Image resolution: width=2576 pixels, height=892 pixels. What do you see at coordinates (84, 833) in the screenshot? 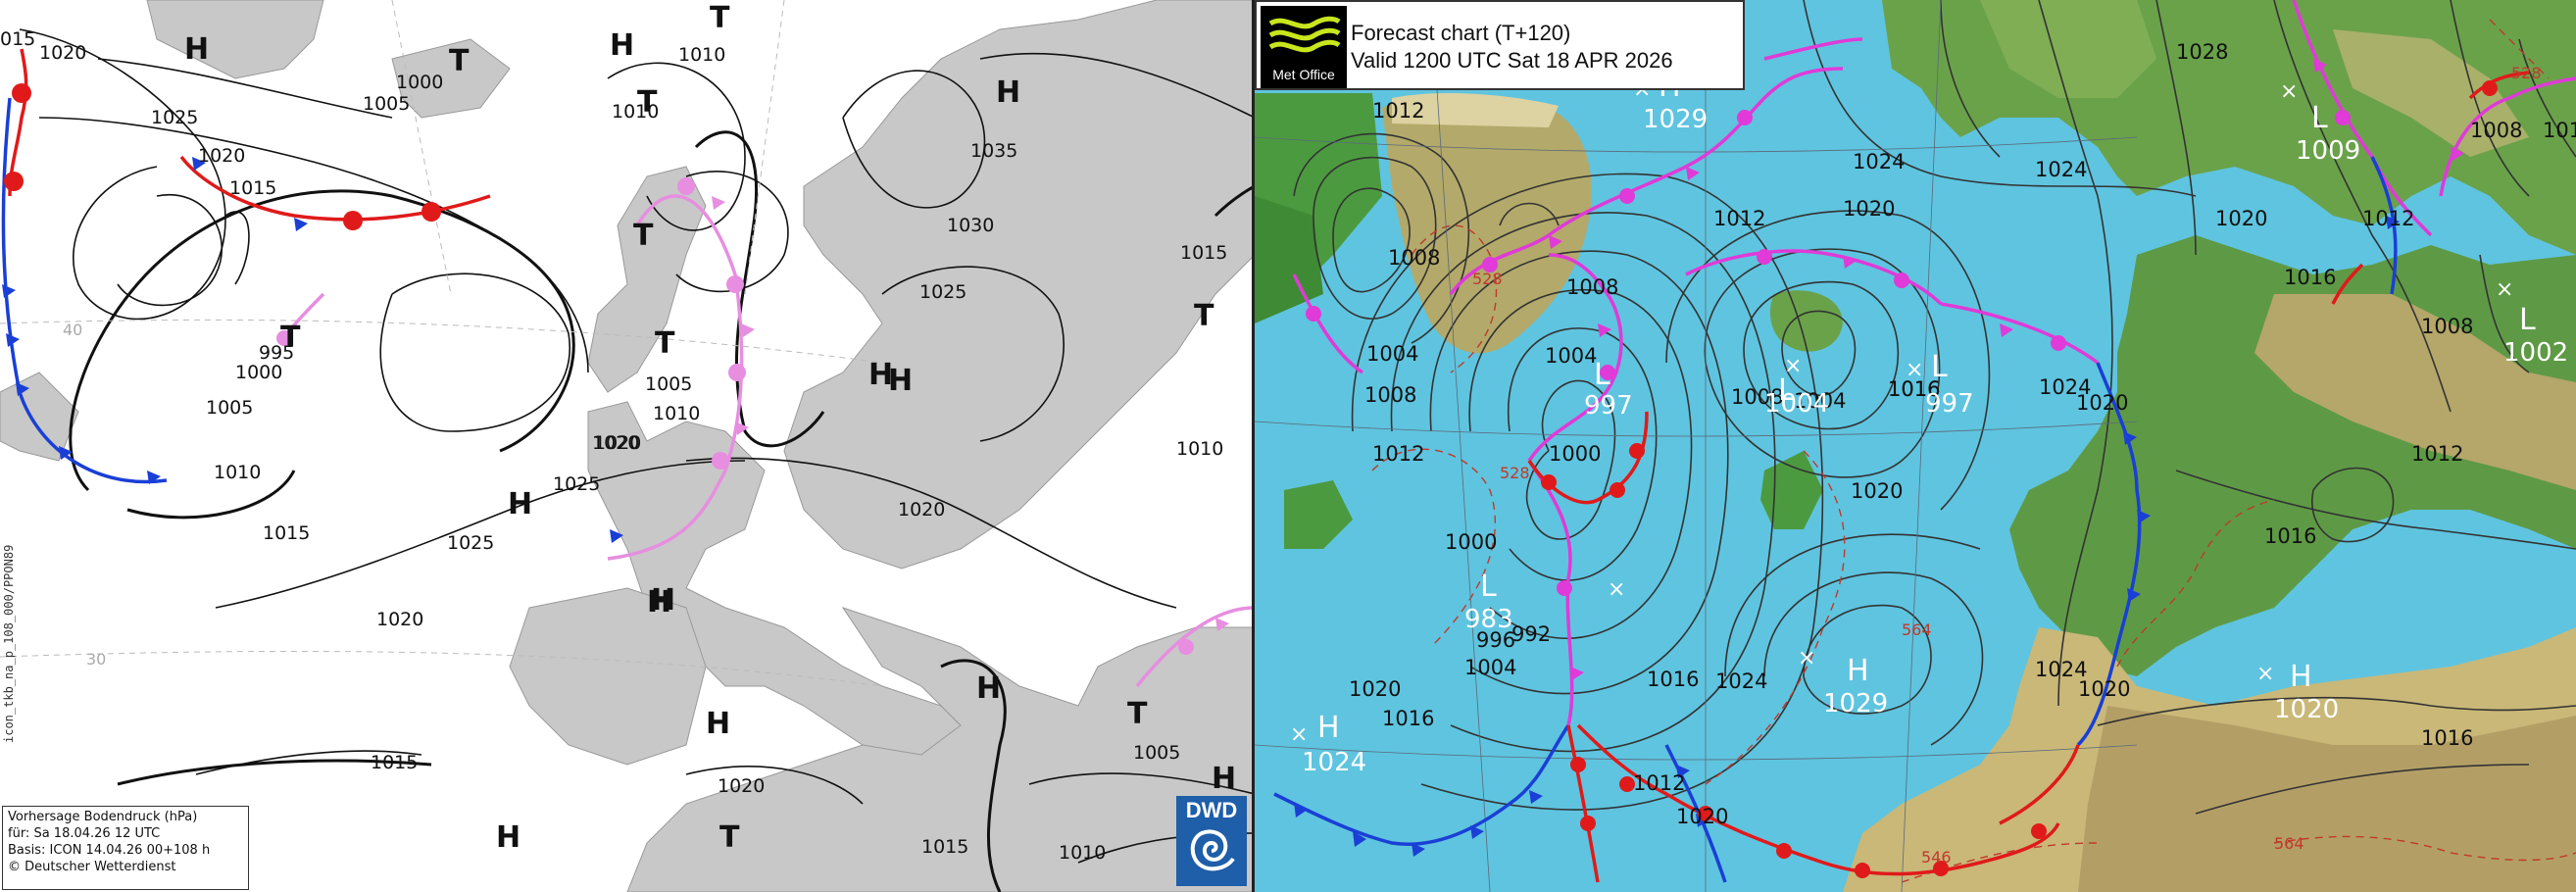
I see `info-line: für: Sa 18.04.26 12 UTC` at bounding box center [84, 833].